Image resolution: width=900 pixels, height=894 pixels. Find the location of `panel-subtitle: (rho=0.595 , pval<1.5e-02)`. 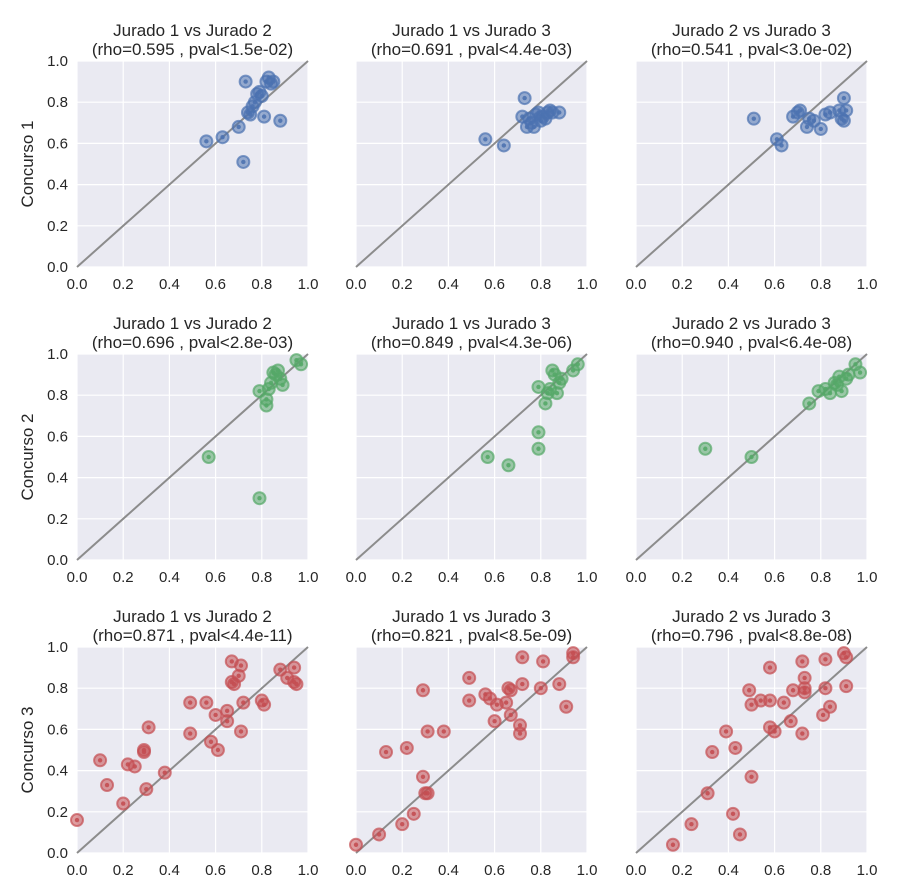

panel-subtitle: (rho=0.595 , pval<1.5e-02) is located at coordinates (192, 49).